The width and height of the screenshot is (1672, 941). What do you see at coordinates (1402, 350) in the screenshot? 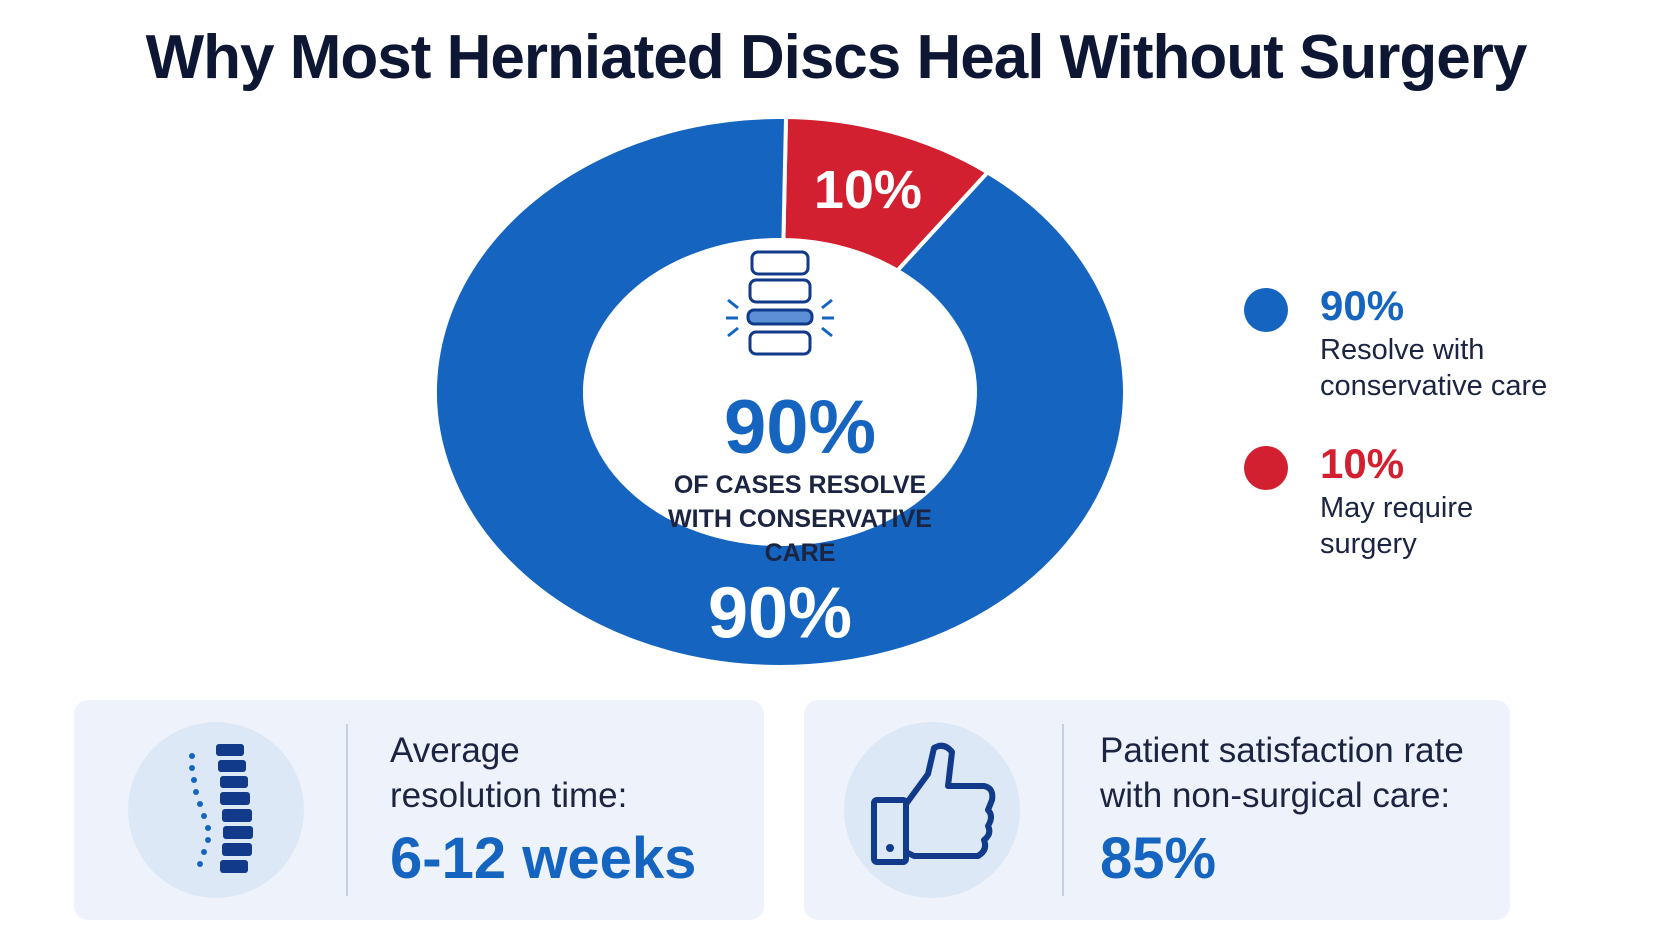
I see `legend-label: Resolve with` at bounding box center [1402, 350].